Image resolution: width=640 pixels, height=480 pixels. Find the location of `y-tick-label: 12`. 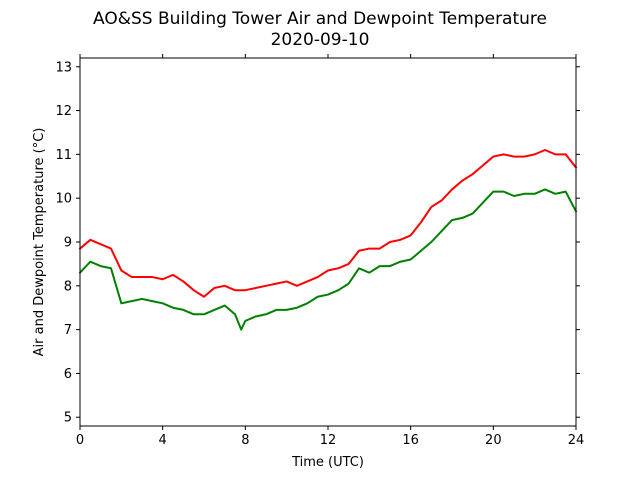

y-tick-label: 12 is located at coordinates (63, 111).